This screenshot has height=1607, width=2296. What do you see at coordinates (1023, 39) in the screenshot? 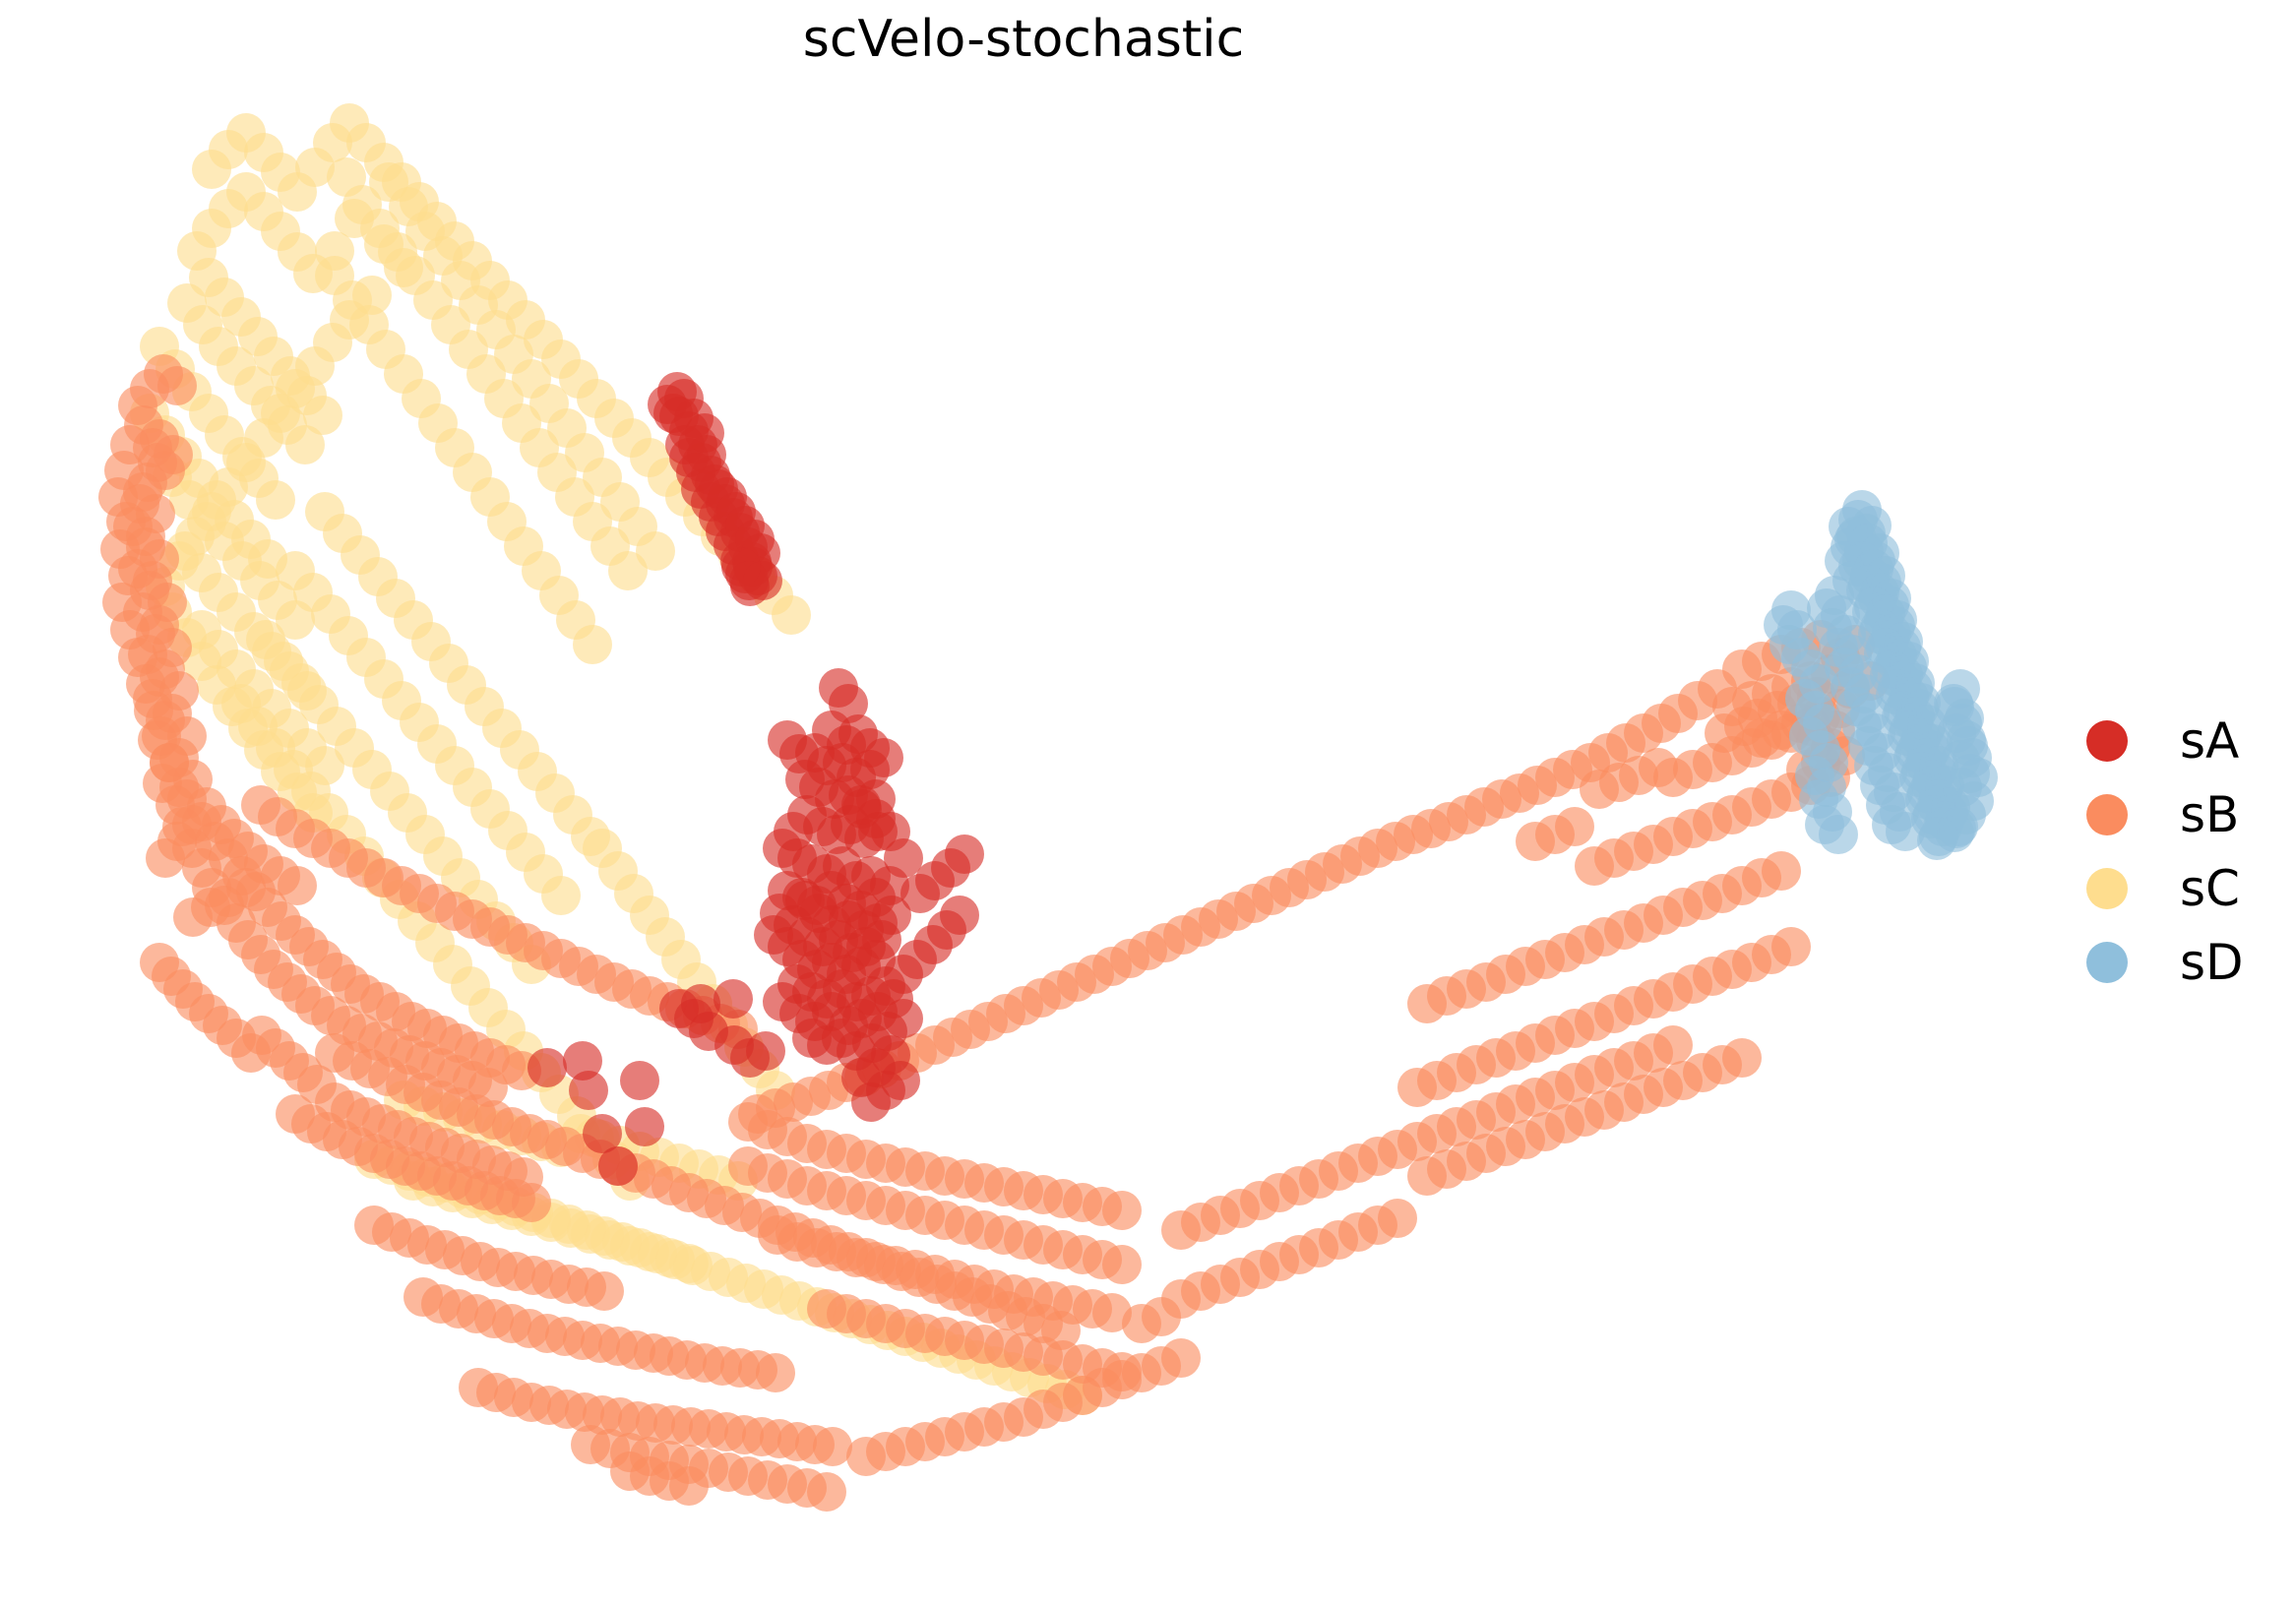
I see `page-title: scVelo-stochastic` at bounding box center [1023, 39].